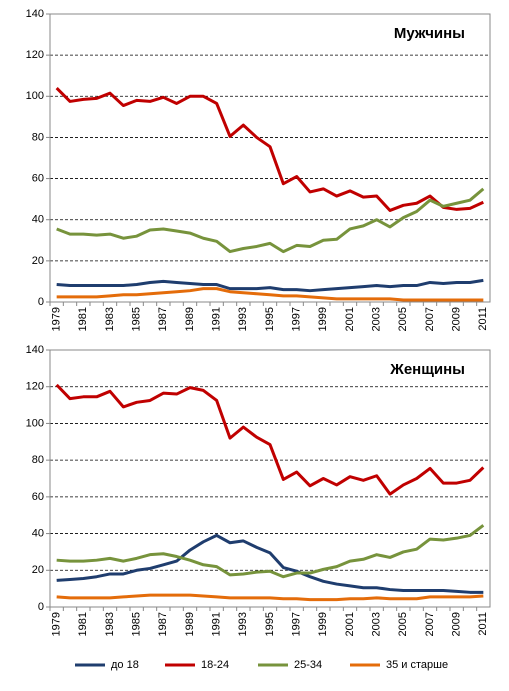 The image size is (509, 691). What do you see at coordinates (427, 369) in the screenshot?
I see `chart-title: Женщины` at bounding box center [427, 369].